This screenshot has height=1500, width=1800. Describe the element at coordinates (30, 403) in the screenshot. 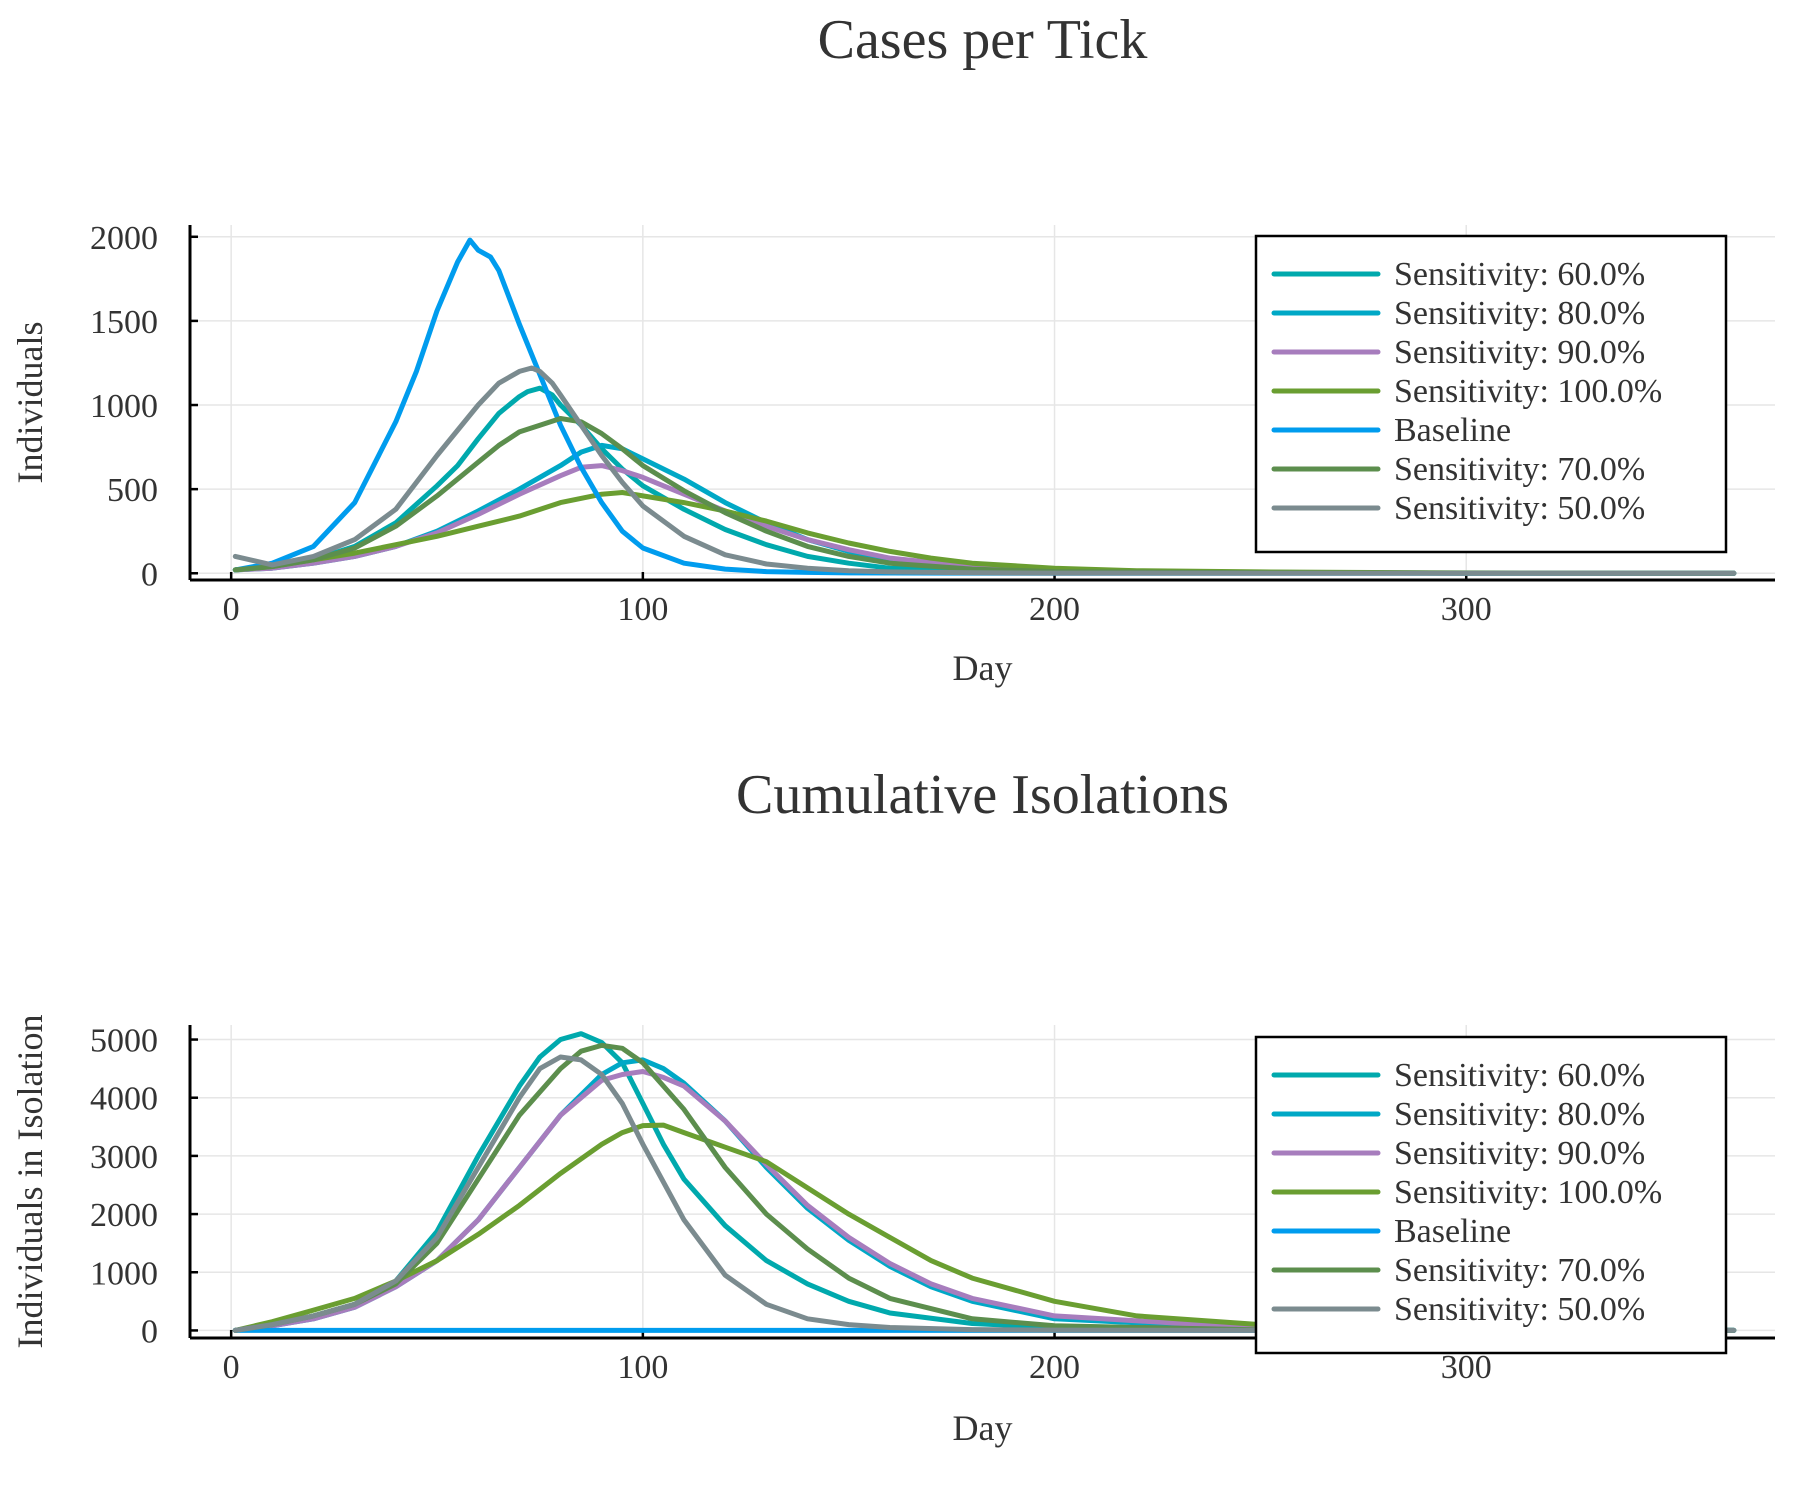

I see `y-axis-label: Individuals` at that location.